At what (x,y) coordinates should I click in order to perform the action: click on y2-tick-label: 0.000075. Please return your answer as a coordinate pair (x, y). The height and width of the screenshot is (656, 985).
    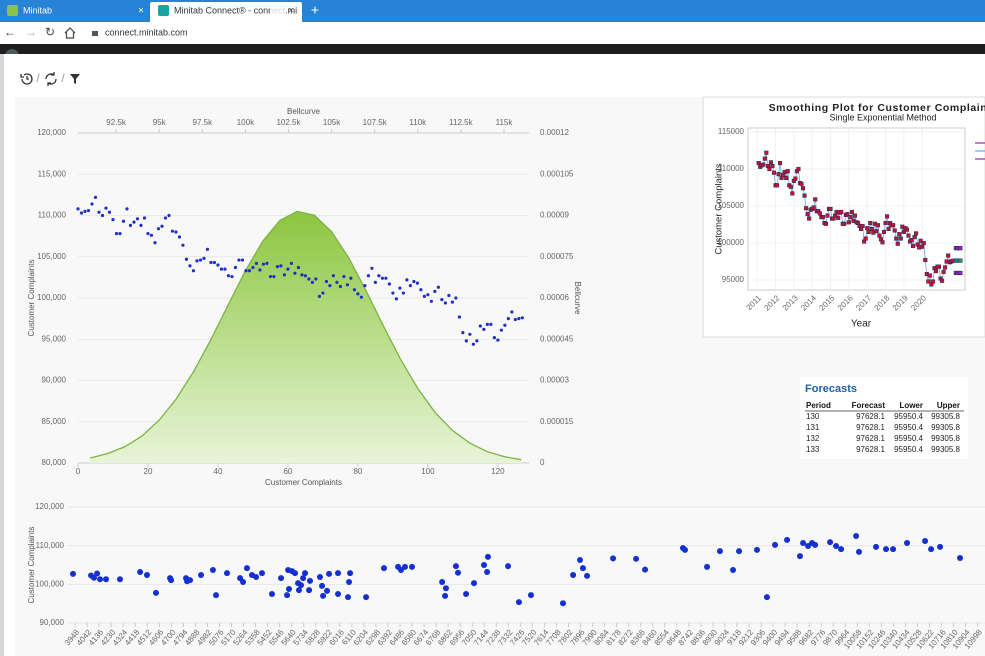
    Looking at the image, I should click on (557, 256).